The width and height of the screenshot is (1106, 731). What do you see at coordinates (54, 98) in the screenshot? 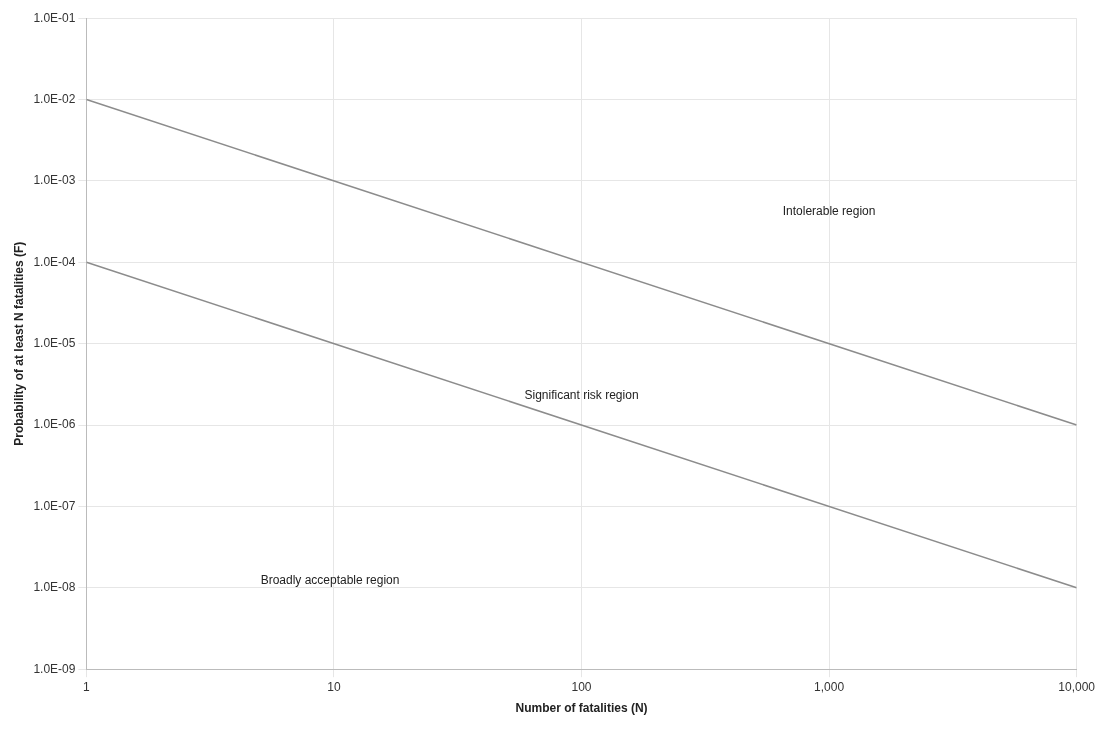
I see `y-tick-label: 1.0E-02` at bounding box center [54, 98].